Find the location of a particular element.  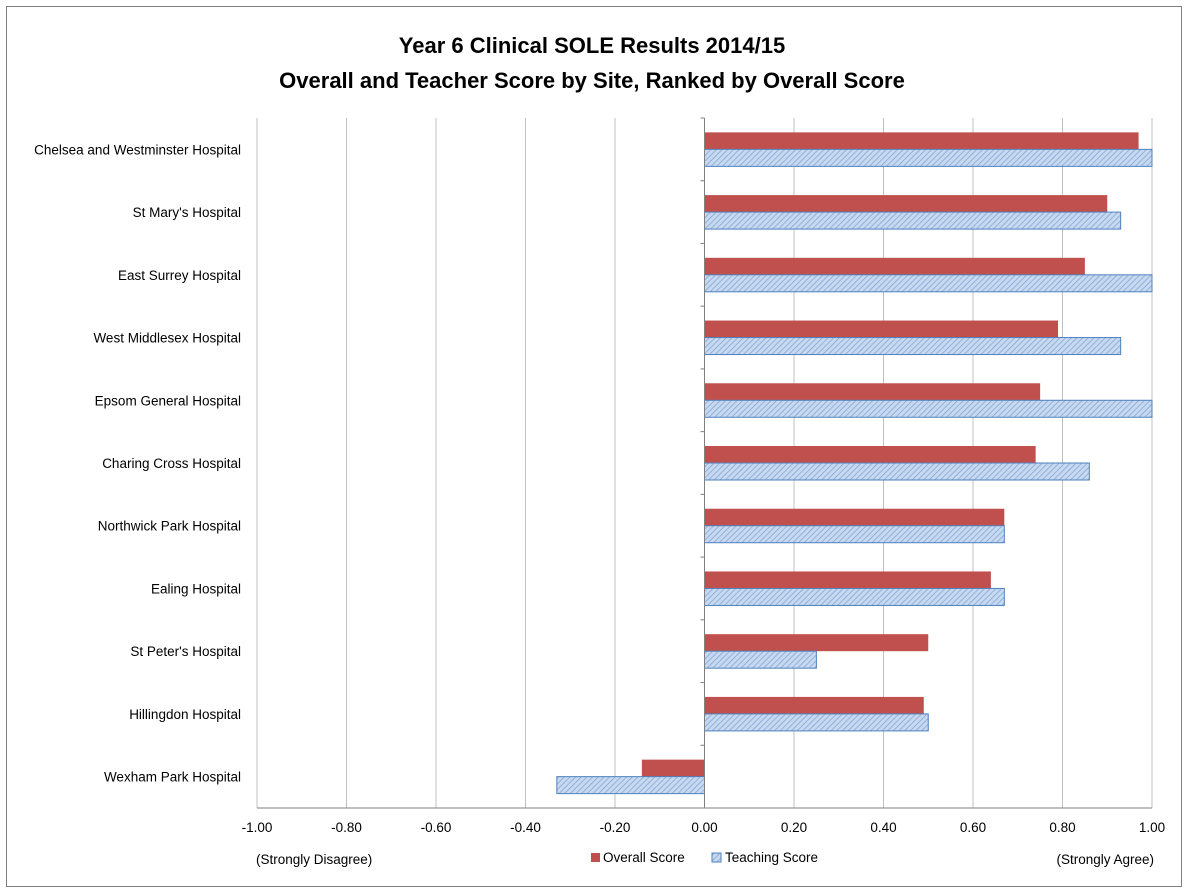

x-tick-label-4: -0.20 is located at coordinates (615, 827).